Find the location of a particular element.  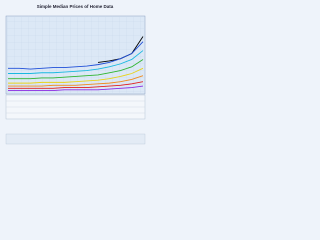

data-table is located at coordinates (75, 107).